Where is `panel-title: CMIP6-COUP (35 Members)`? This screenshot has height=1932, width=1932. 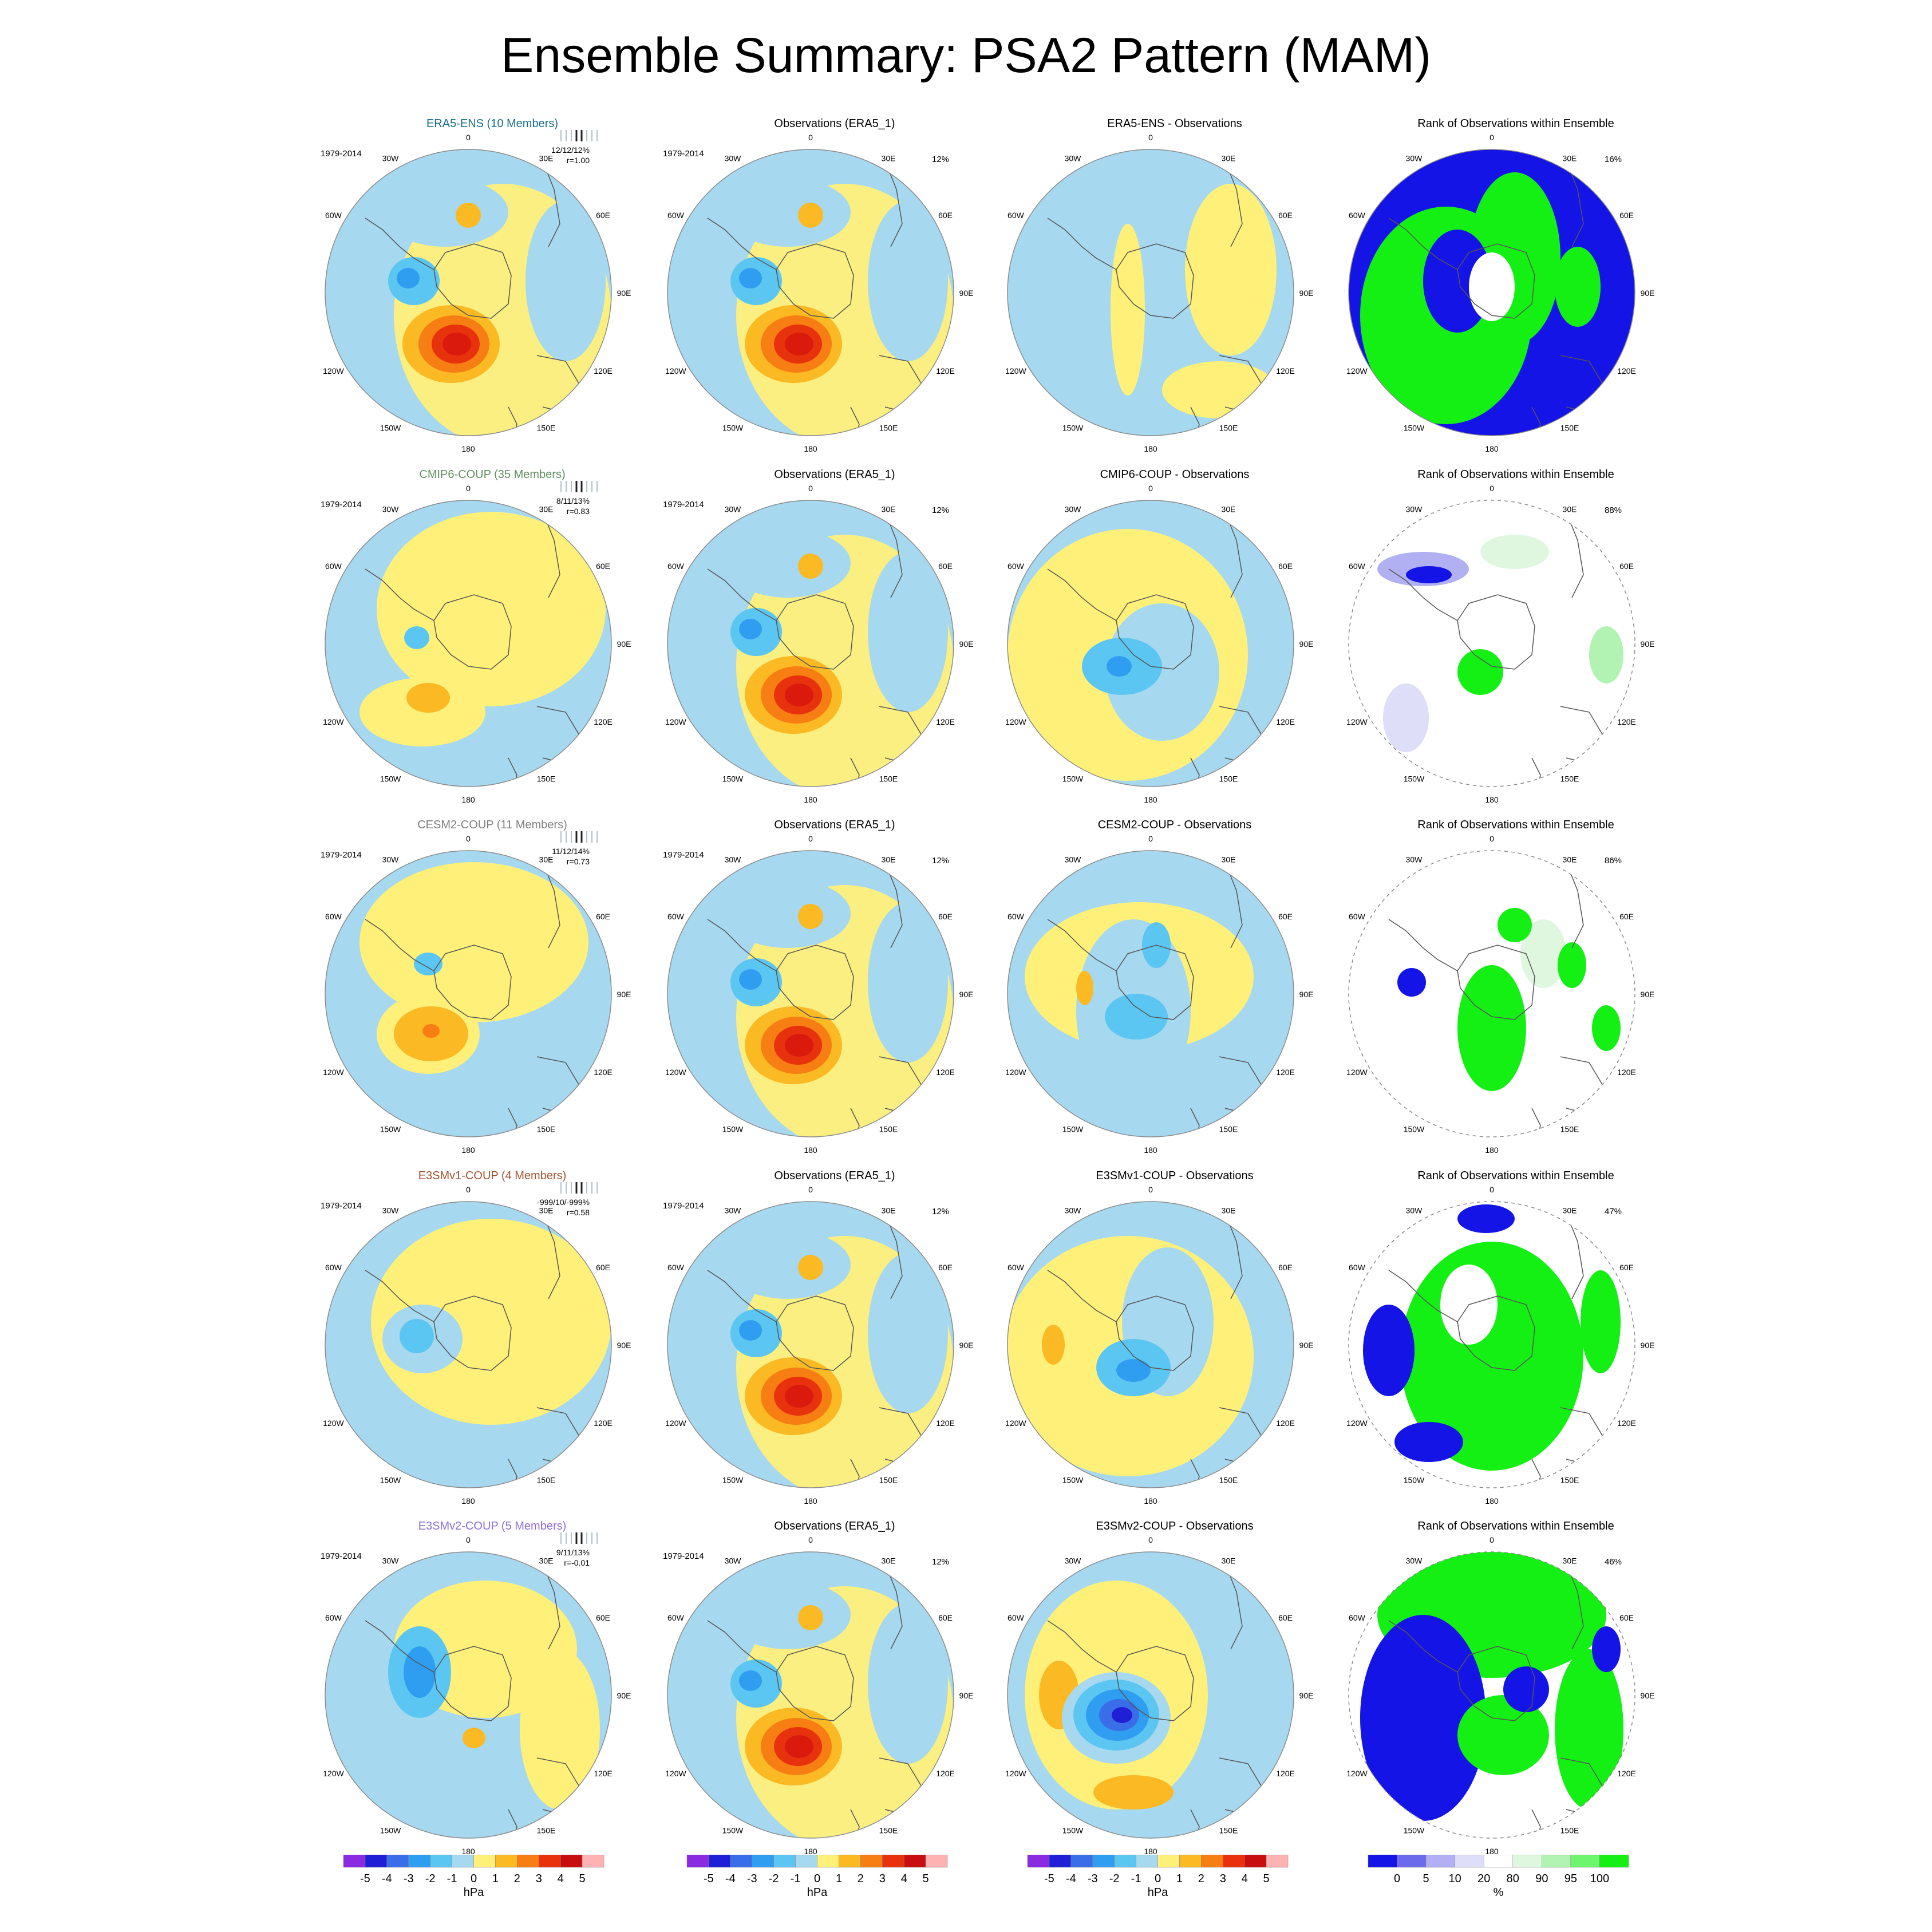
panel-title: CMIP6-COUP (35 Members) is located at coordinates (492, 474).